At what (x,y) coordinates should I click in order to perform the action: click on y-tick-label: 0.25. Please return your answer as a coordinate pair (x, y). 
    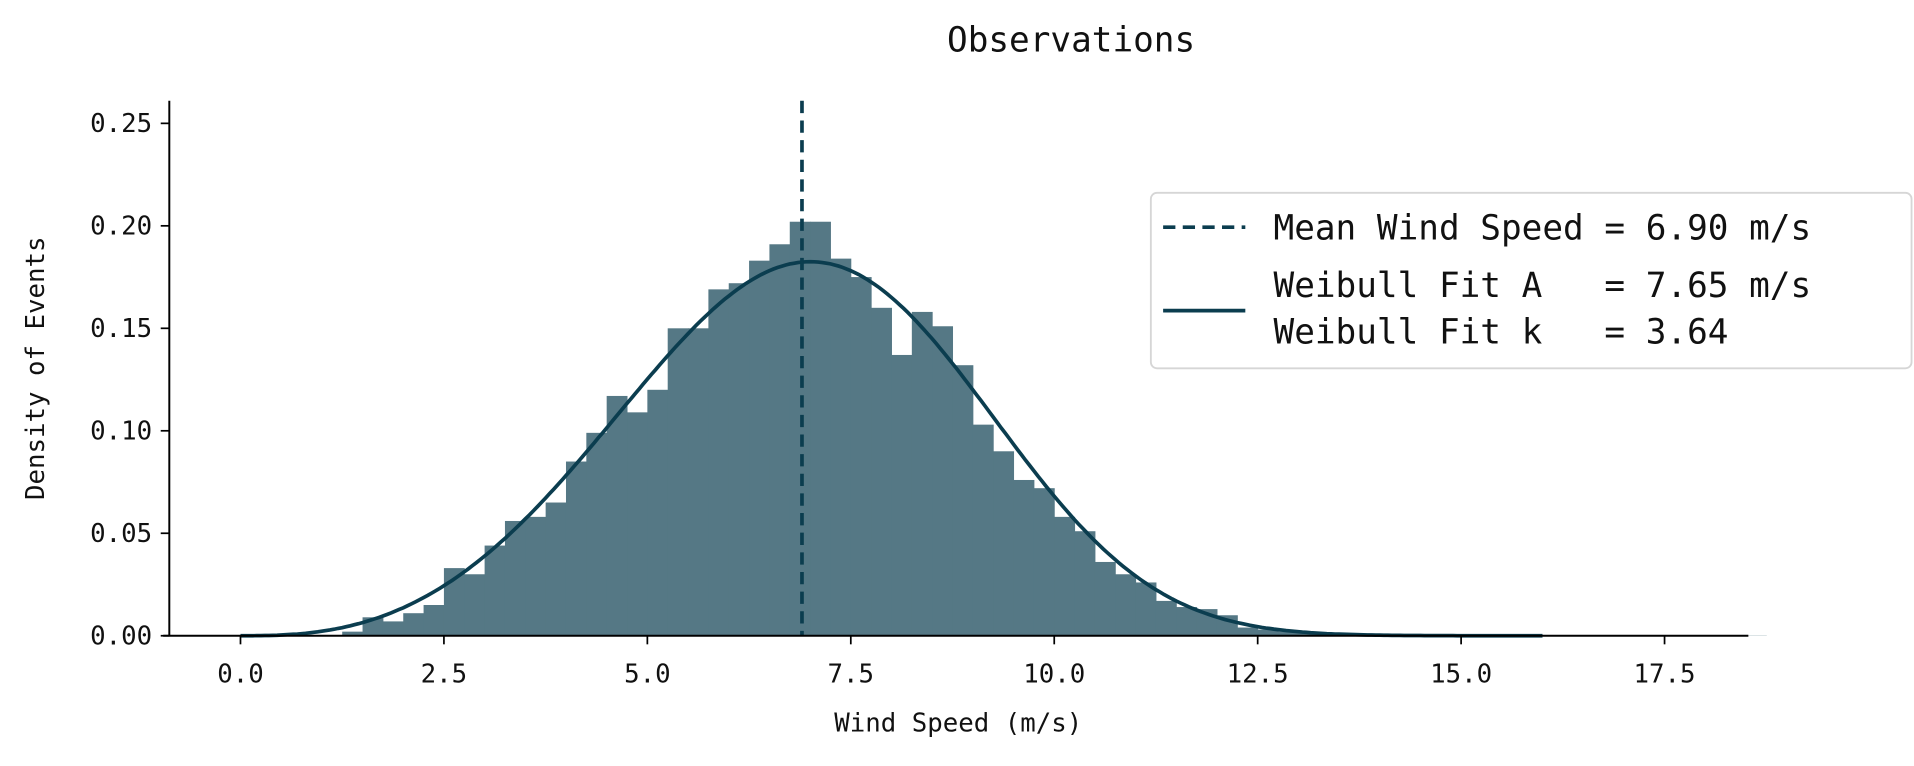
    Looking at the image, I should click on (121, 124).